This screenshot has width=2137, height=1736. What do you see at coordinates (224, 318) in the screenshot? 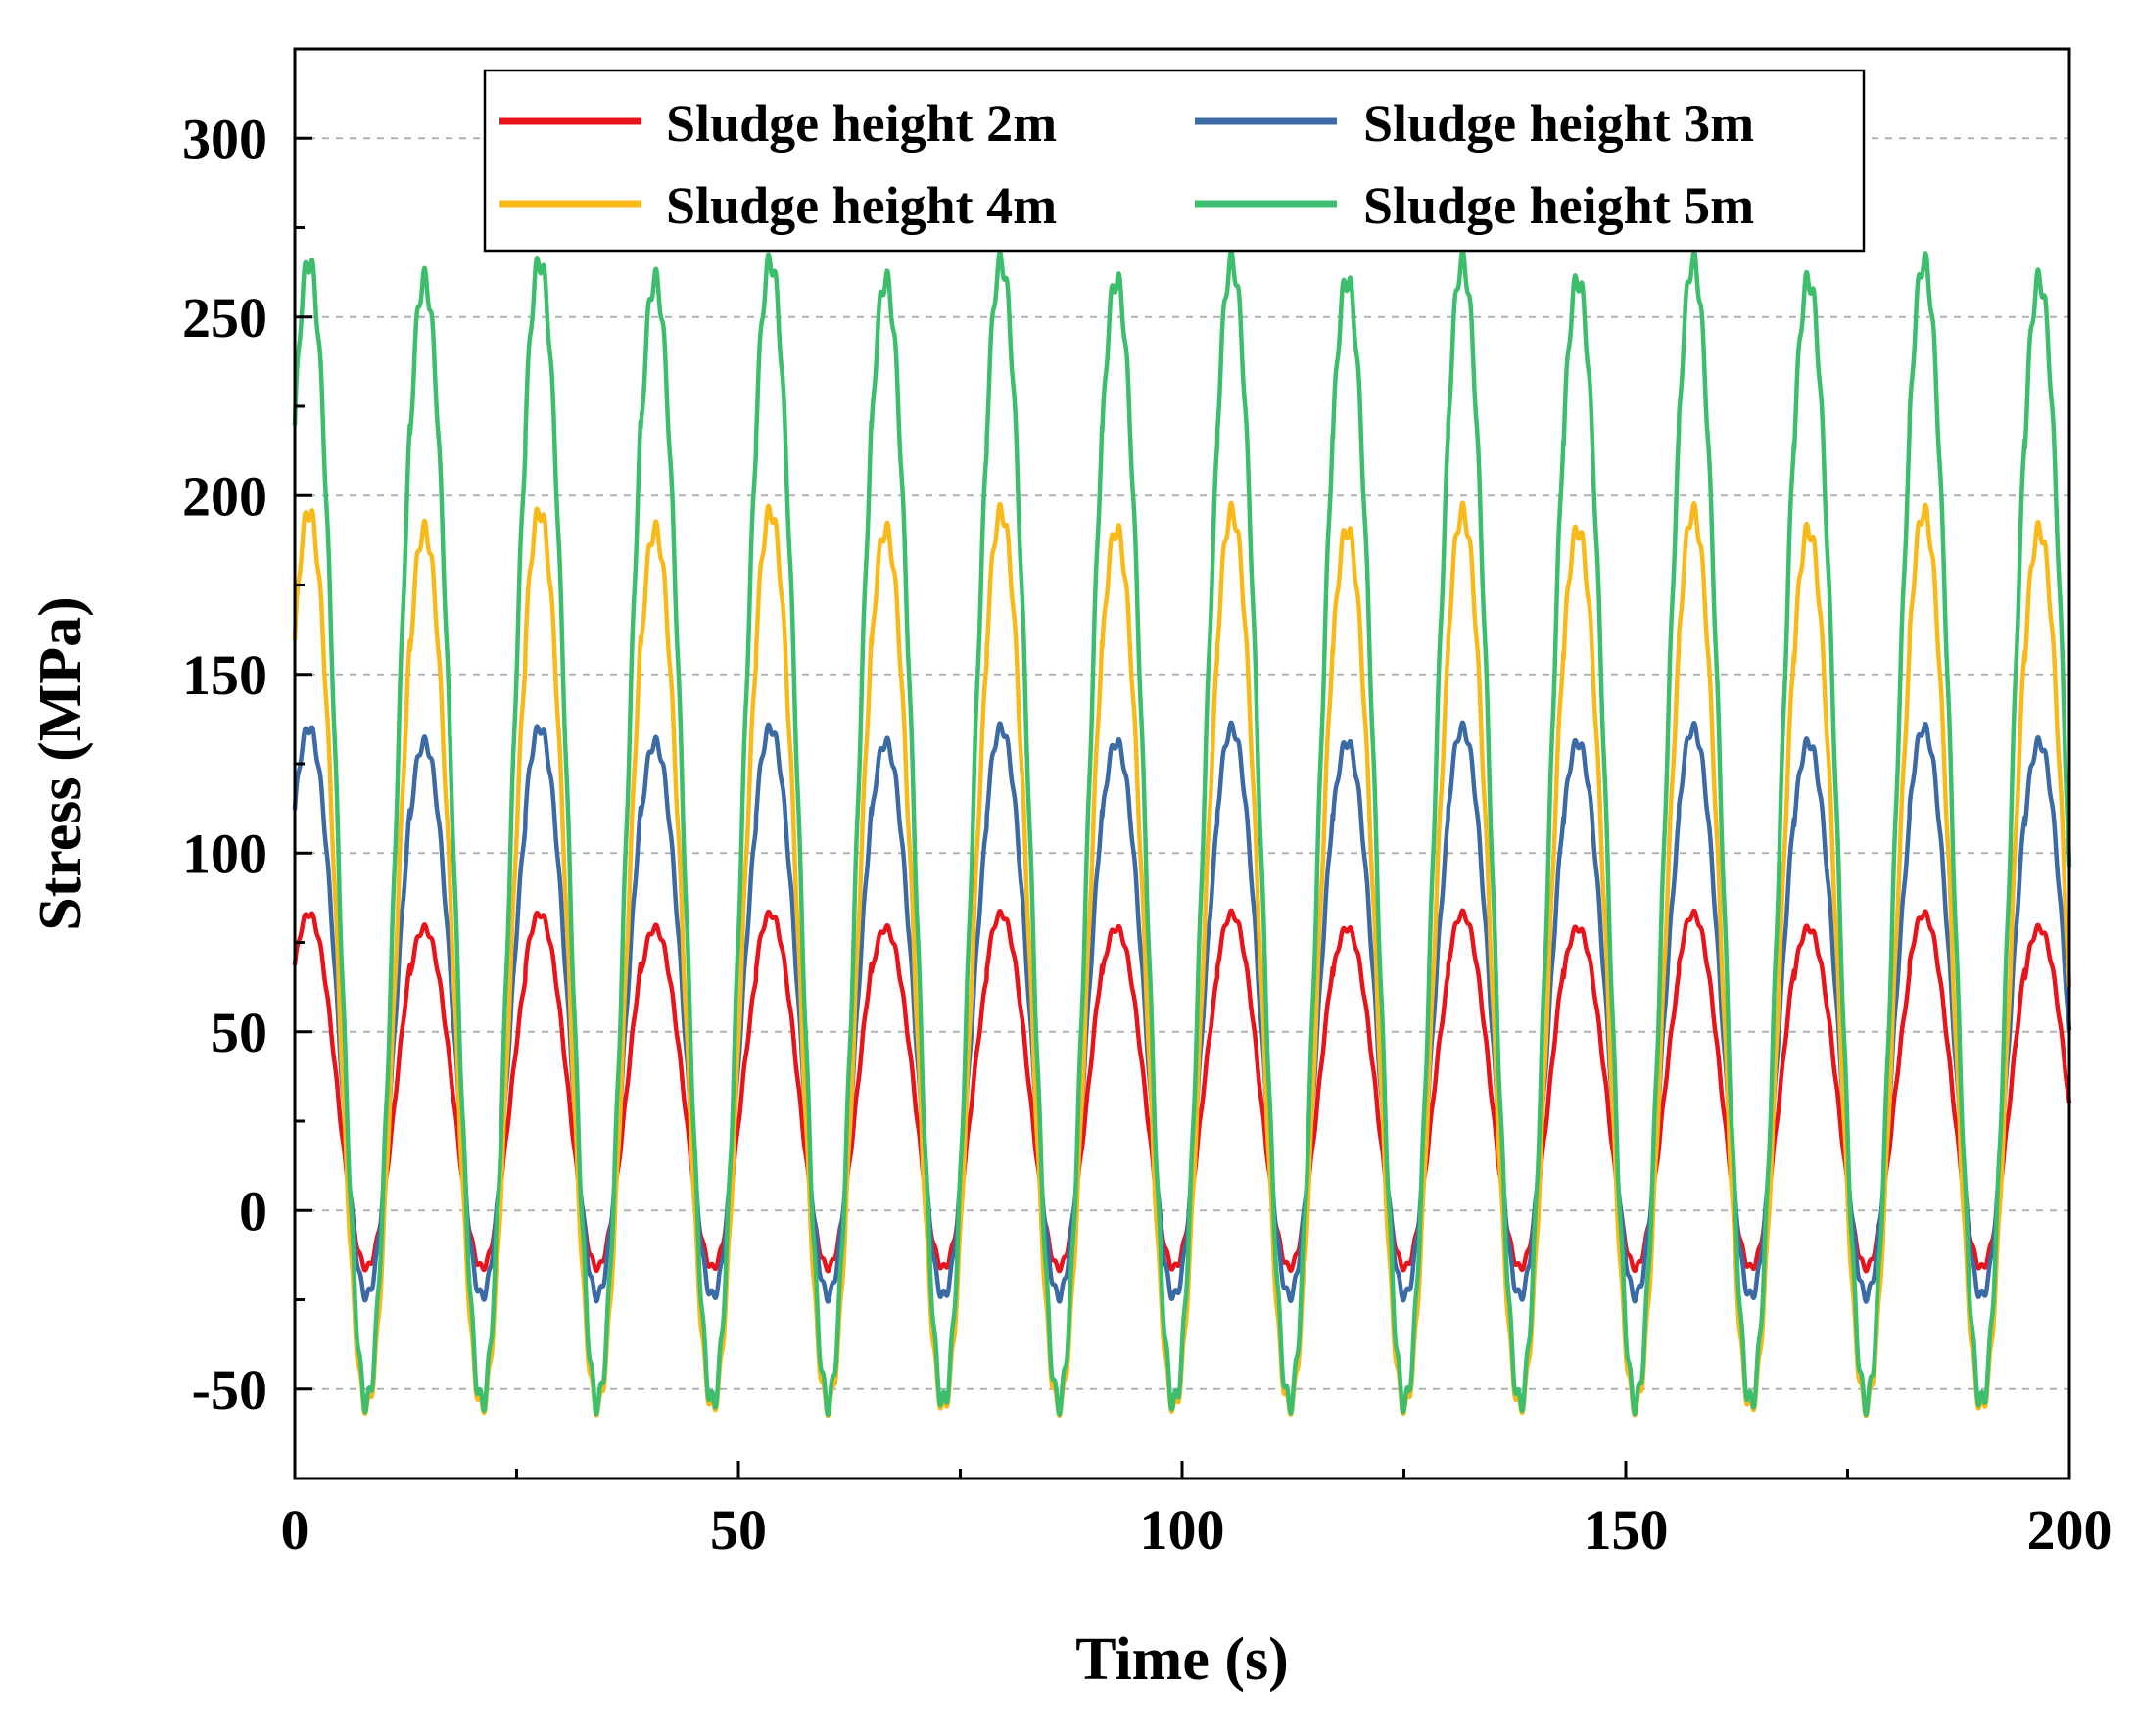
I see `y-tick-label: 250` at bounding box center [224, 318].